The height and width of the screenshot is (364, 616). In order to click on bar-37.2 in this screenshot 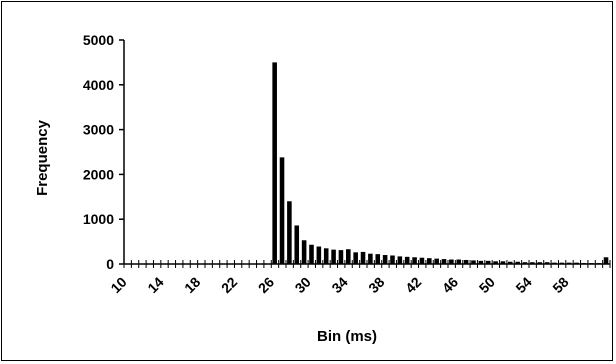, I will do `click(378, 259)`.